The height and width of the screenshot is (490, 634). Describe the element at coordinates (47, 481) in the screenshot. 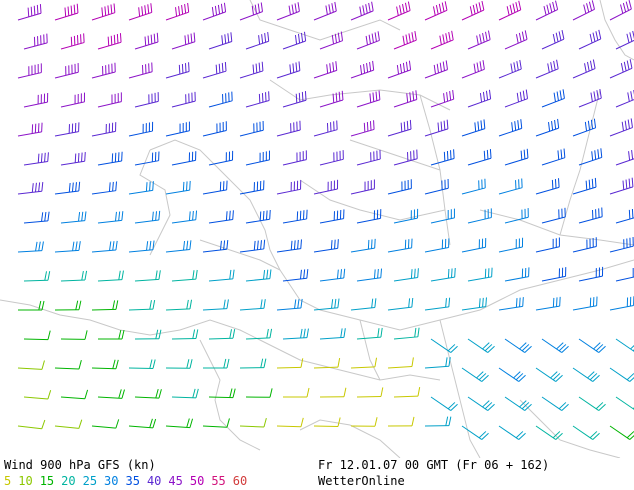

I see `legend-value-15: 15` at that location.